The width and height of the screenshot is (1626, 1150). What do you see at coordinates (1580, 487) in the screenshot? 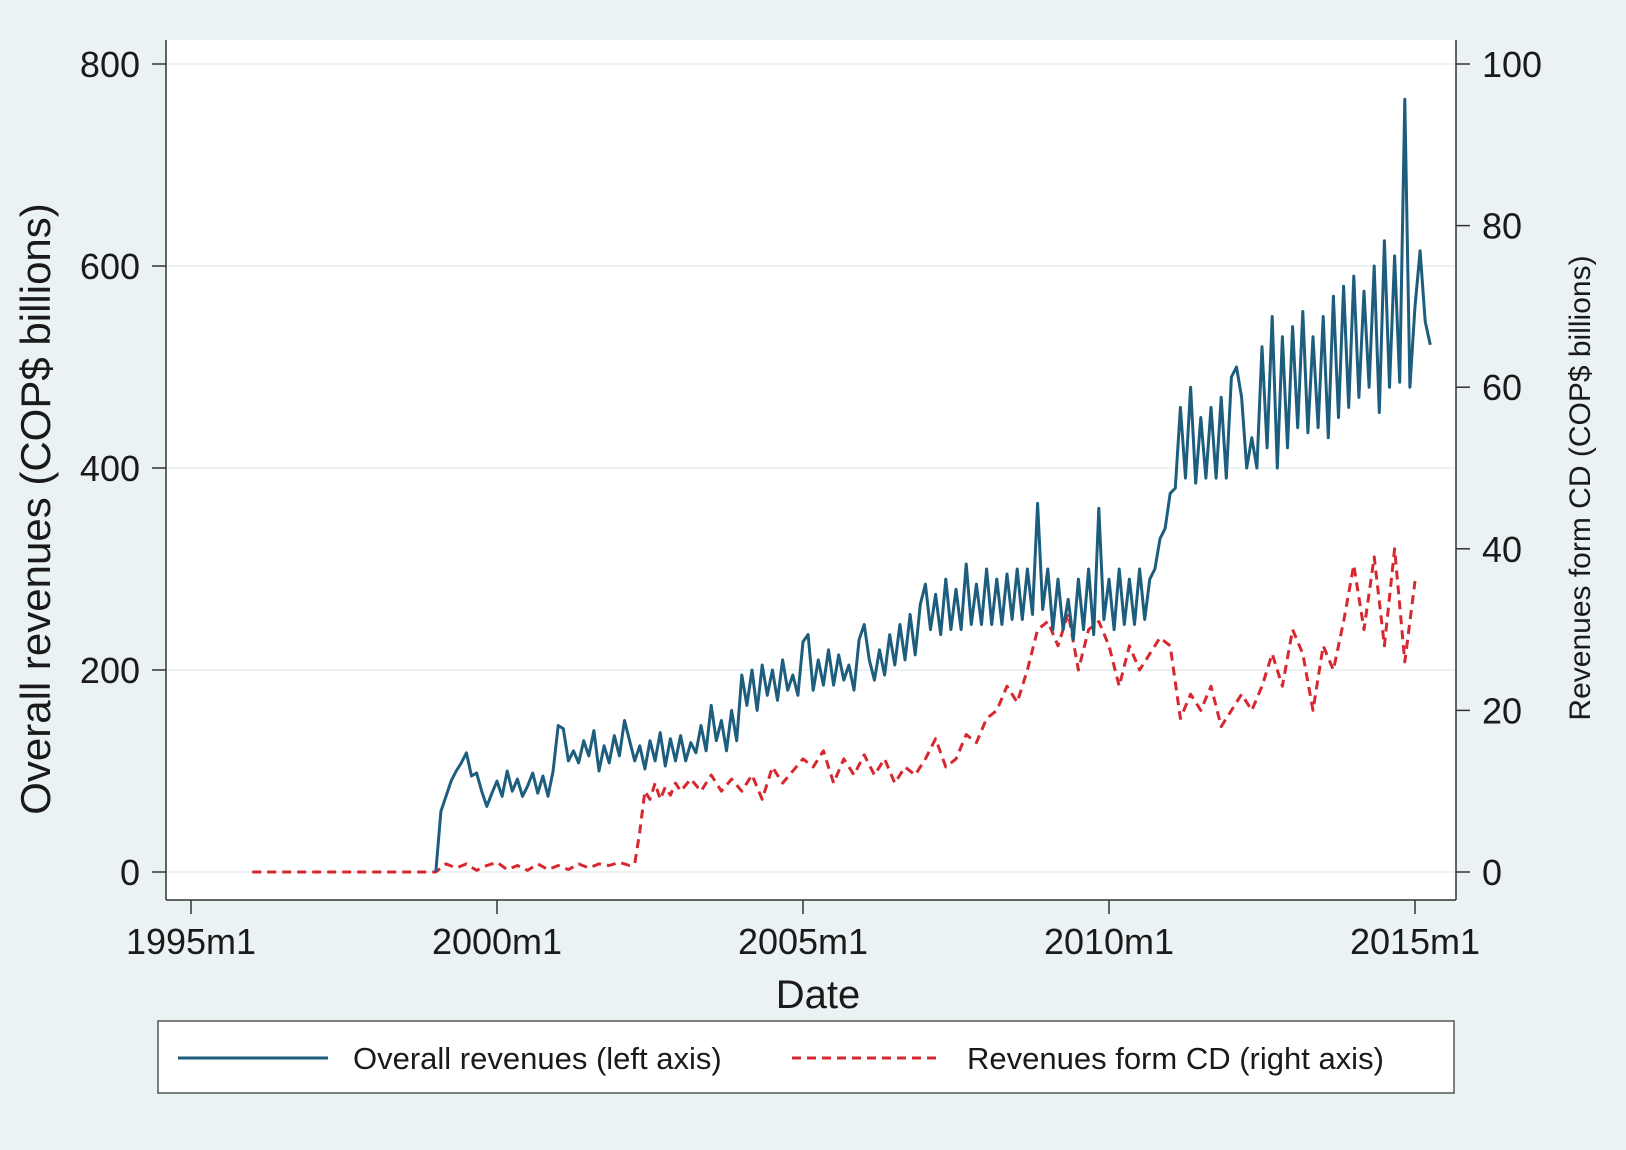
I see `right-axis-title: Revenues form CD (COP$ billions)` at bounding box center [1580, 487].